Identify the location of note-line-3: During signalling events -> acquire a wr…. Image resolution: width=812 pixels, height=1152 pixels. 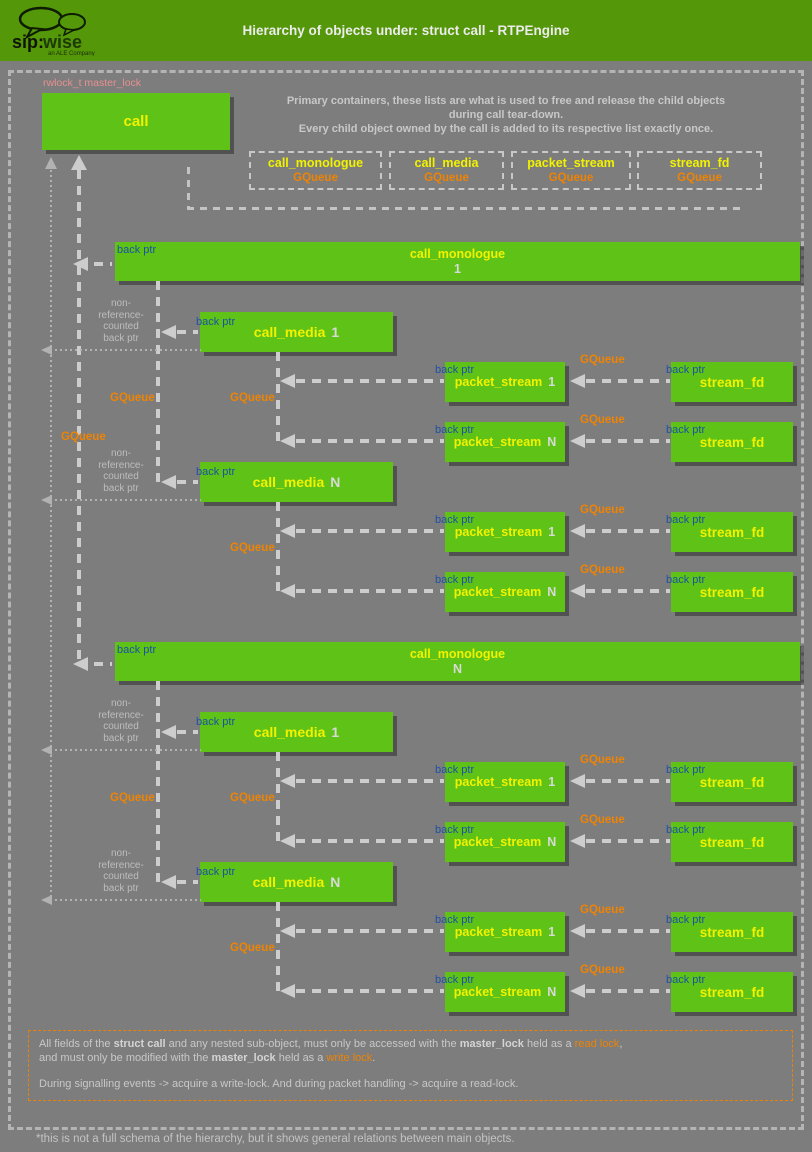
(279, 1084).